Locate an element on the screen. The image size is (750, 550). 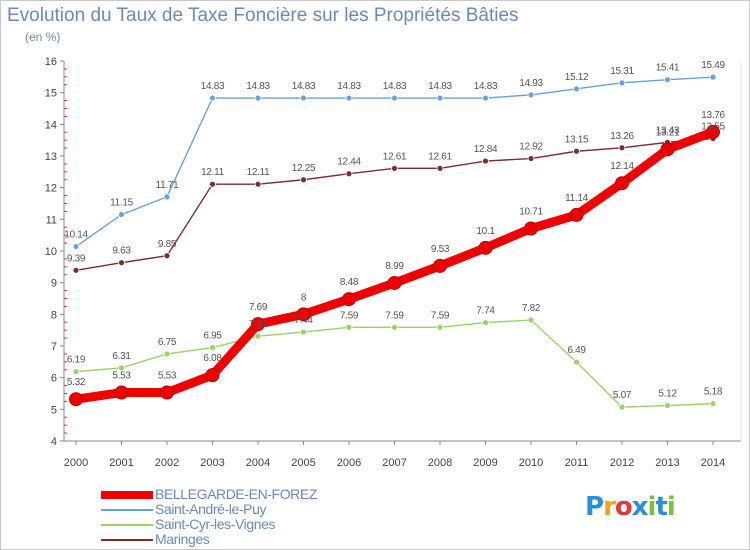
data-label: 12.25 is located at coordinates (304, 168).